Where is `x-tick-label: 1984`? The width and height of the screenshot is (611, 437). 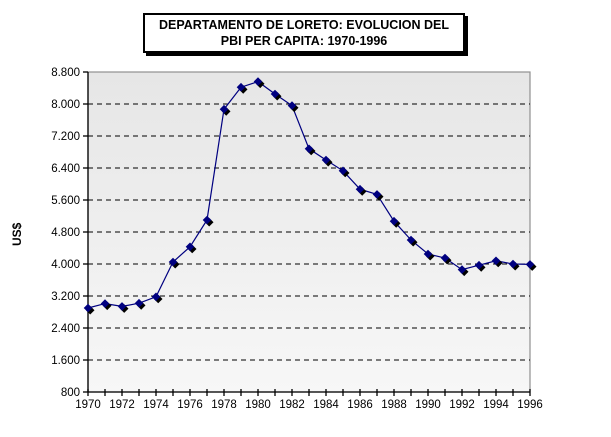
x-tick-label: 1984 is located at coordinates (326, 405).